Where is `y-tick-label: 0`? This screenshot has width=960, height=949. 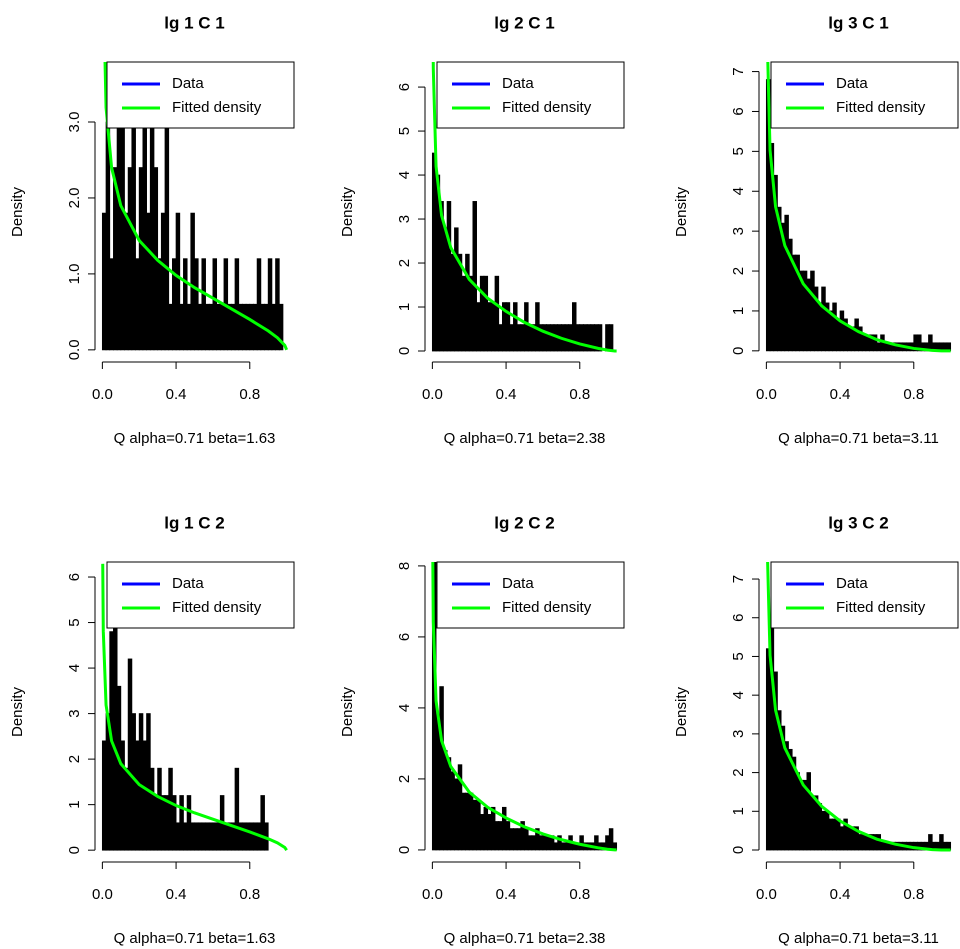
y-tick-label: 0 is located at coordinates (738, 351).